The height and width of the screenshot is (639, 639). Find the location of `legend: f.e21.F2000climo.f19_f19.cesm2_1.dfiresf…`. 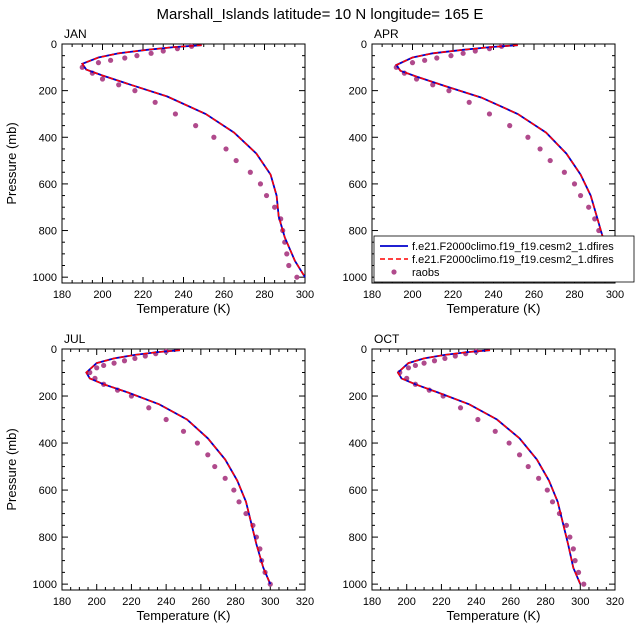

legend: f.e21.F2000climo.f19_f19.cesm2_1.dfiresf… is located at coordinates (504, 259).